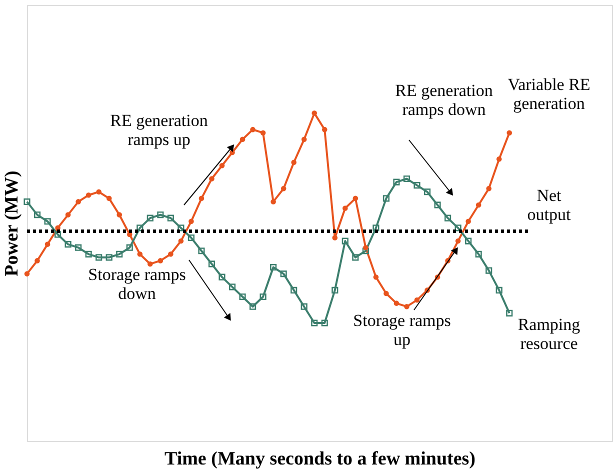 The width and height of the screenshot is (614, 470). What do you see at coordinates (159, 130) in the screenshot?
I see `annotation: RE generation ramps up` at bounding box center [159, 130].